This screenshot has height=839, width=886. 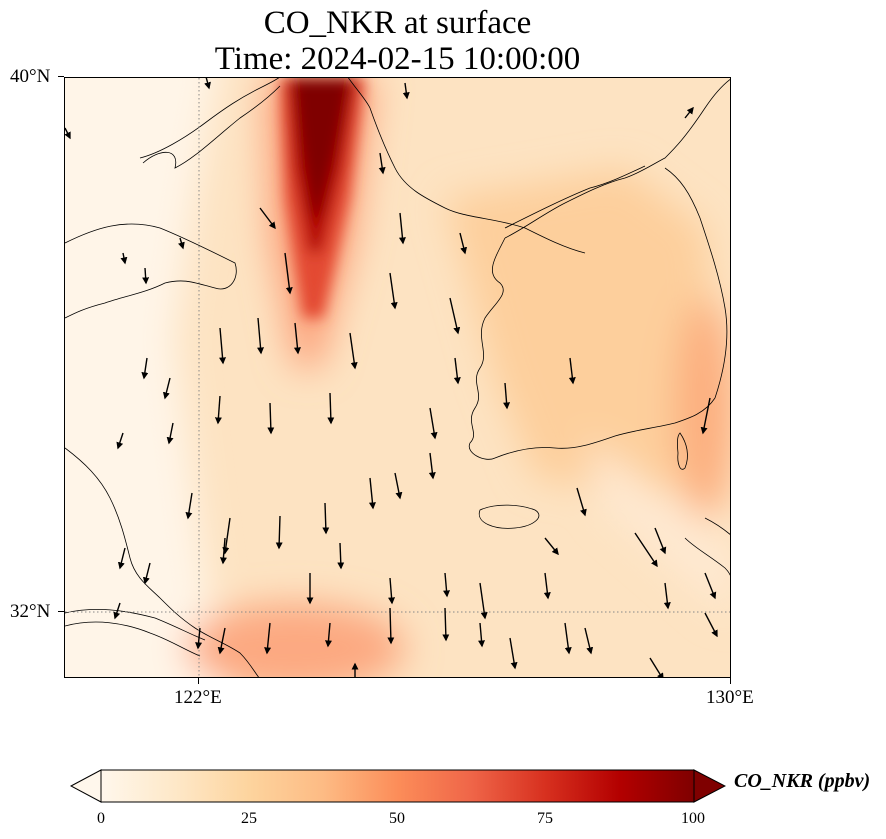 I want to click on coastline-korea-north, so click(x=617, y=159).